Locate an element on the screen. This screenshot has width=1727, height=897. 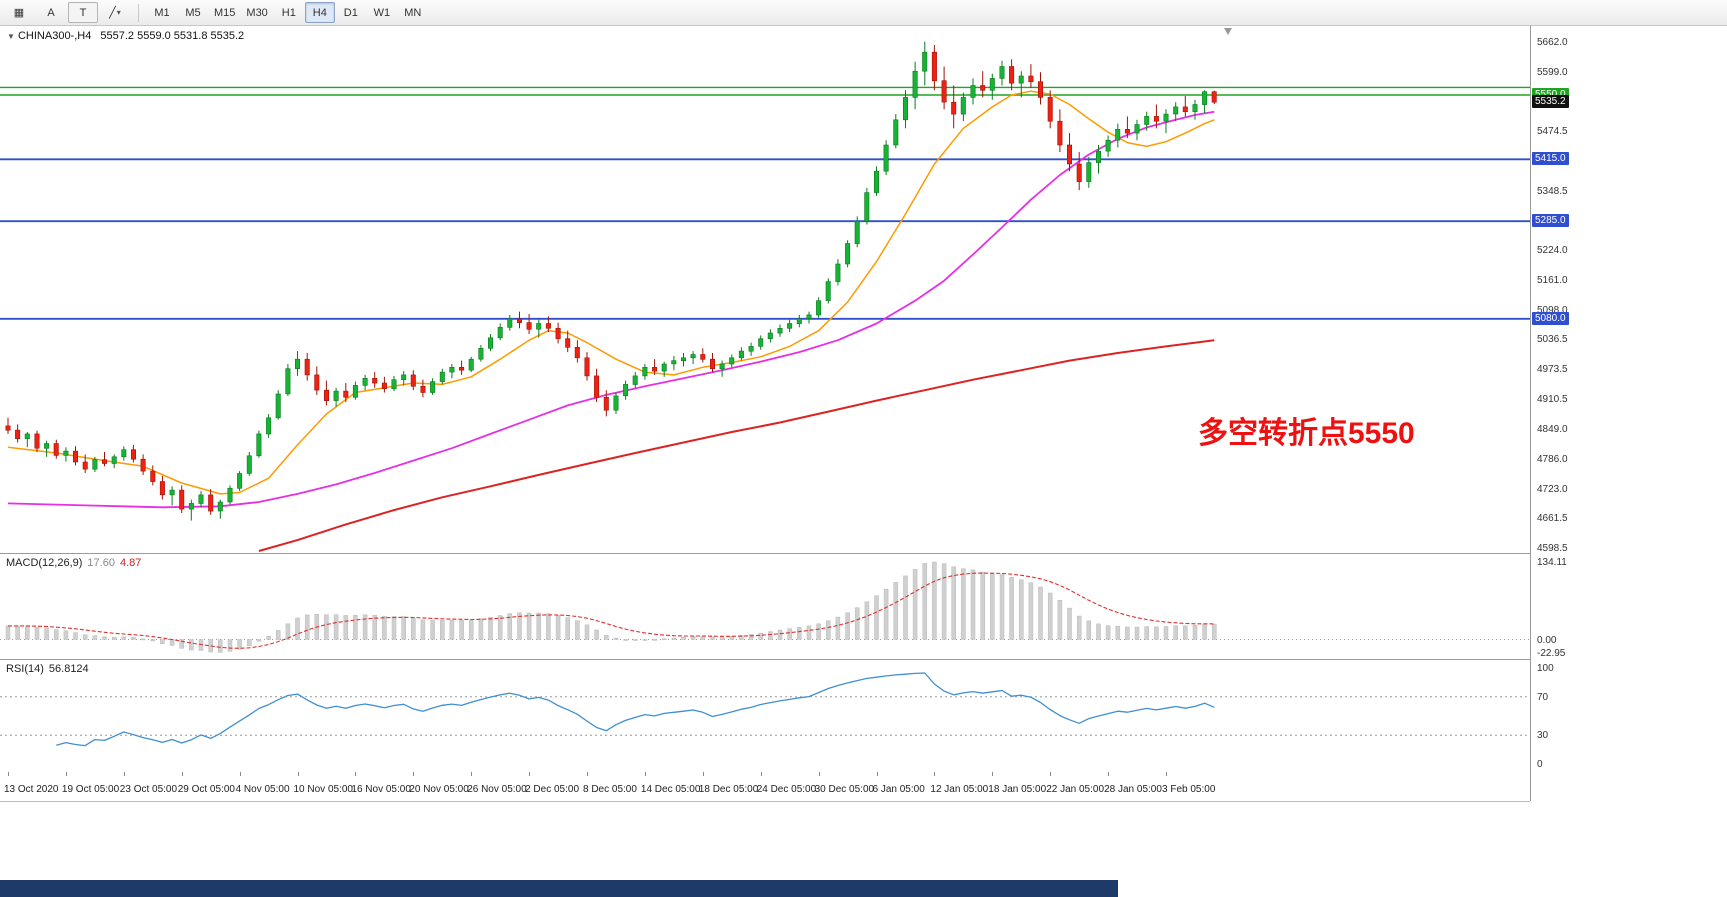
axis-tick-label: 4973.5 is located at coordinates (1552, 370).